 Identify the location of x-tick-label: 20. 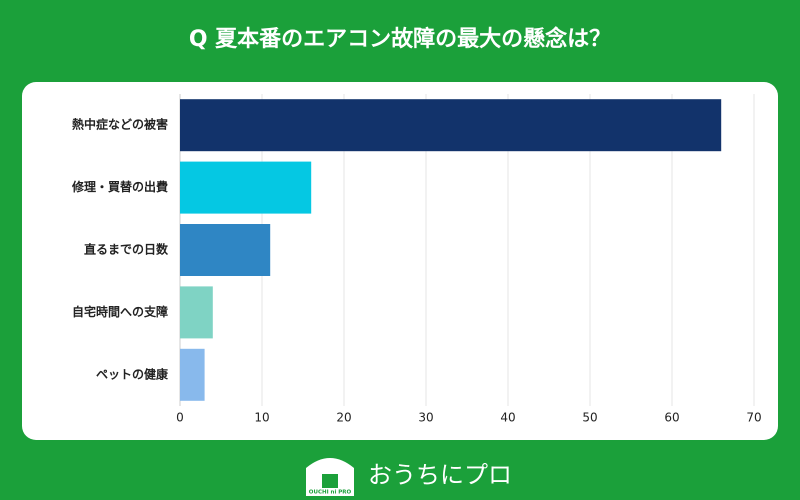
(343, 418).